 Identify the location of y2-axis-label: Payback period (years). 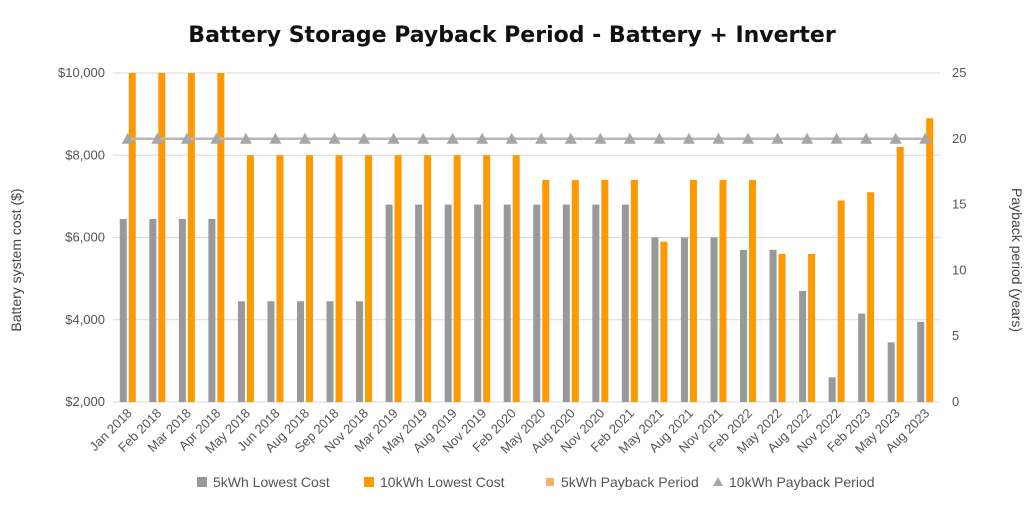
(1016, 260).